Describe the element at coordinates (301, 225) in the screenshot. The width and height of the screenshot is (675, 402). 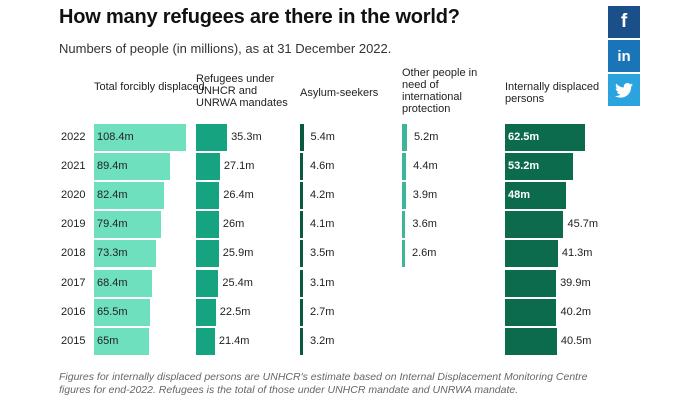
I see `bar-asylum-seekers-2019` at that location.